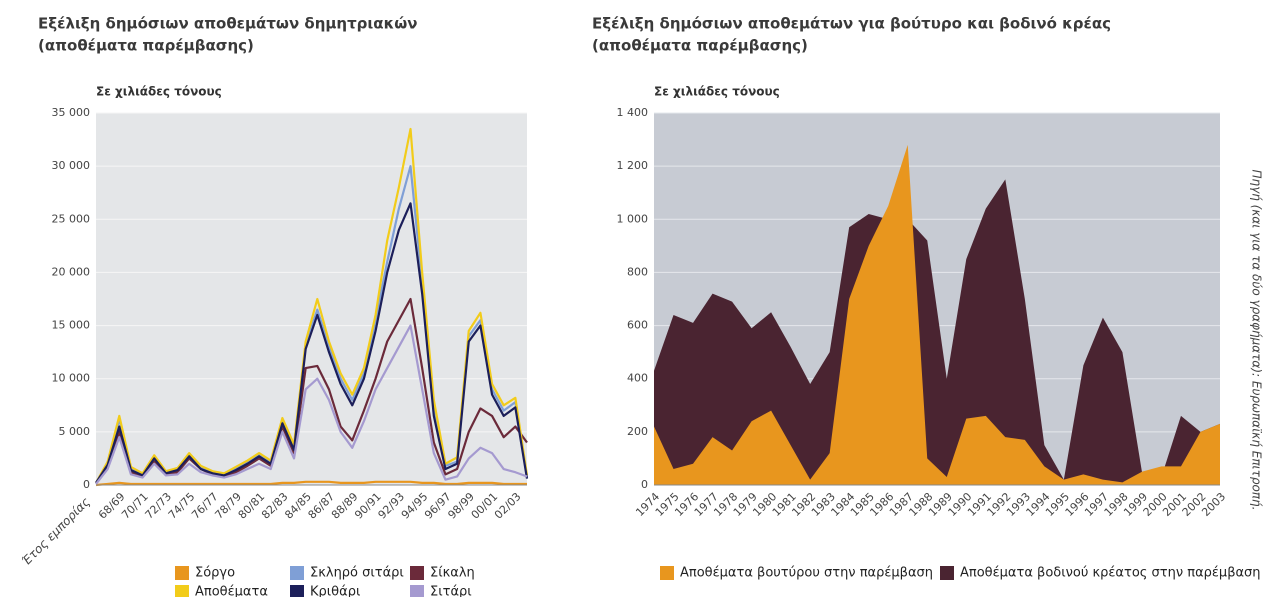  What do you see at coordinates (71, 271) in the screenshot?
I see `y-tick-label: 20 000` at bounding box center [71, 271].